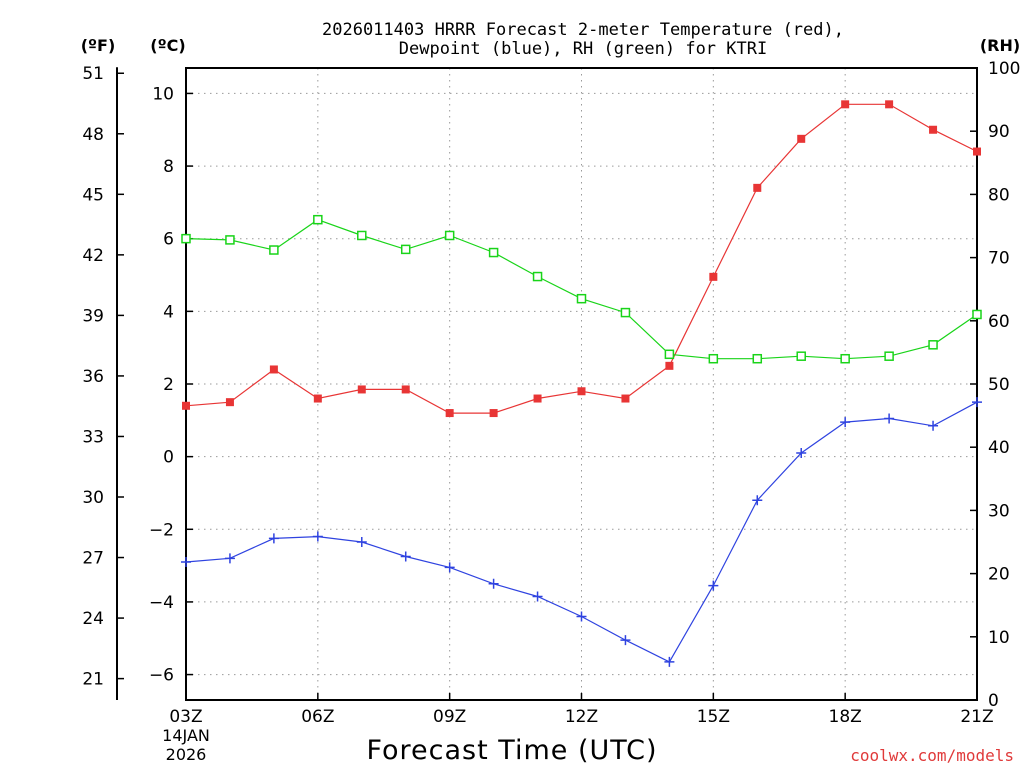  Describe the element at coordinates (93, 135) in the screenshot. I see `fahrenheit-tick-label: 48` at that location.